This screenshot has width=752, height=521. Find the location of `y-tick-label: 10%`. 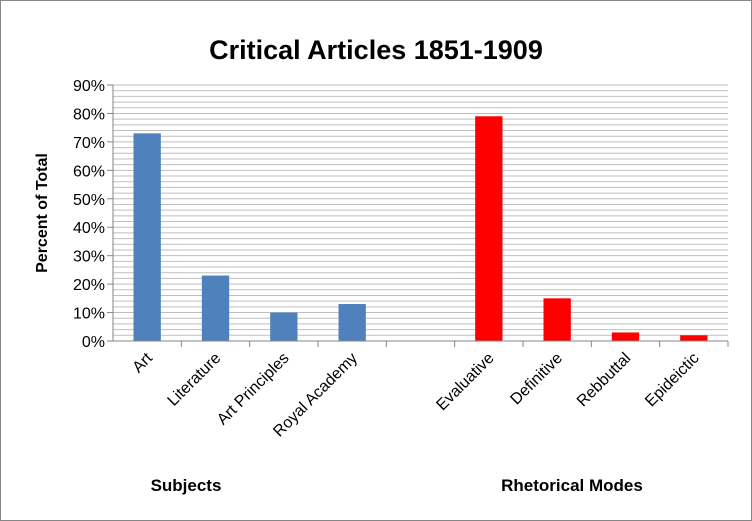

y-tick-label: 10% is located at coordinates (89, 314).